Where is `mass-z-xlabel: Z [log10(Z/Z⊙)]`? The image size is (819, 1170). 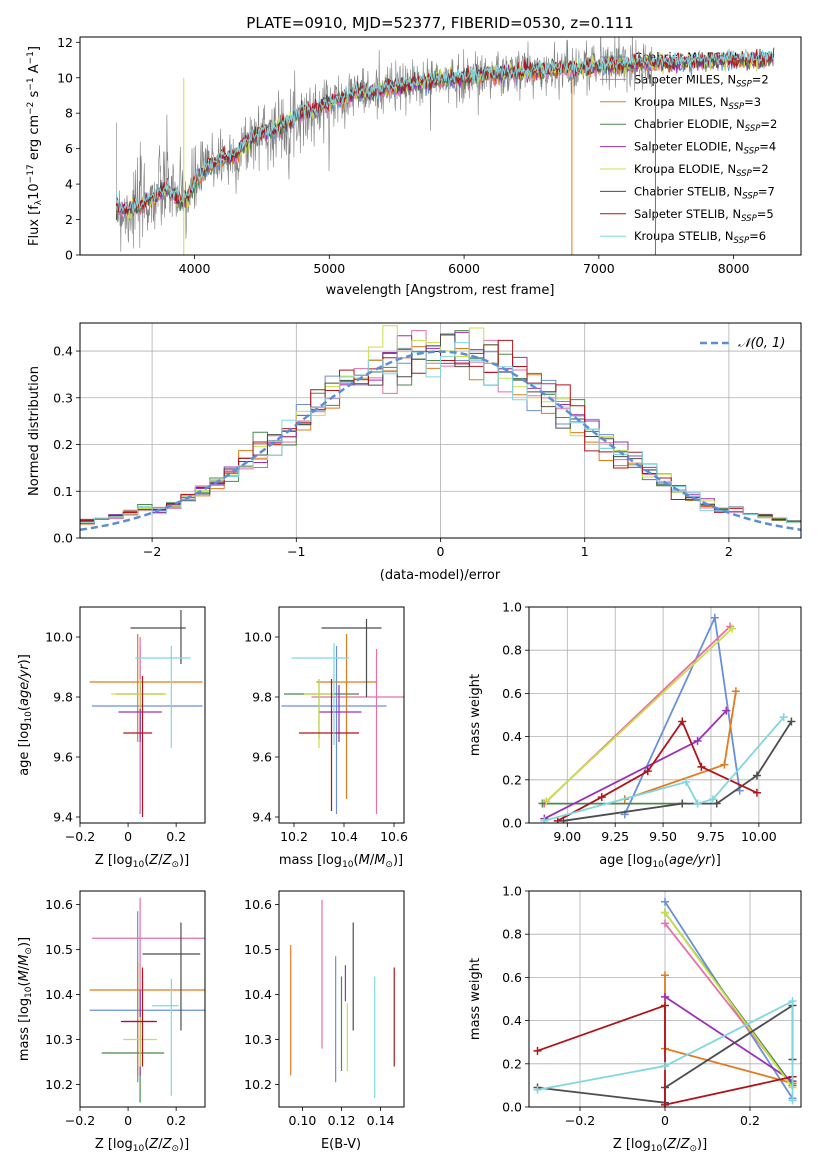 mass-z-xlabel: Z [log10(Z/Z⊙)] is located at coordinates (142, 1145).